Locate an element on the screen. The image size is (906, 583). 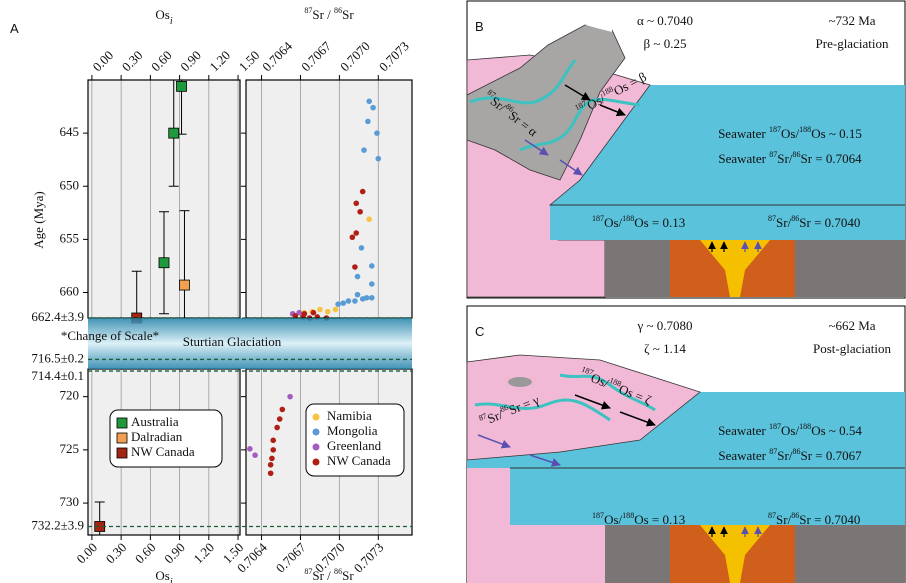
y-axis-label: Age (Mya) is located at coordinates (38, 219).